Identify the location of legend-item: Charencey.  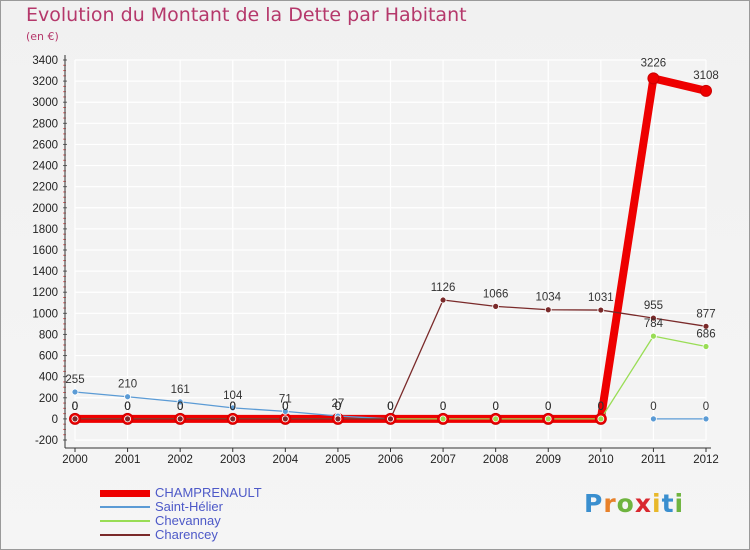
(250, 534).